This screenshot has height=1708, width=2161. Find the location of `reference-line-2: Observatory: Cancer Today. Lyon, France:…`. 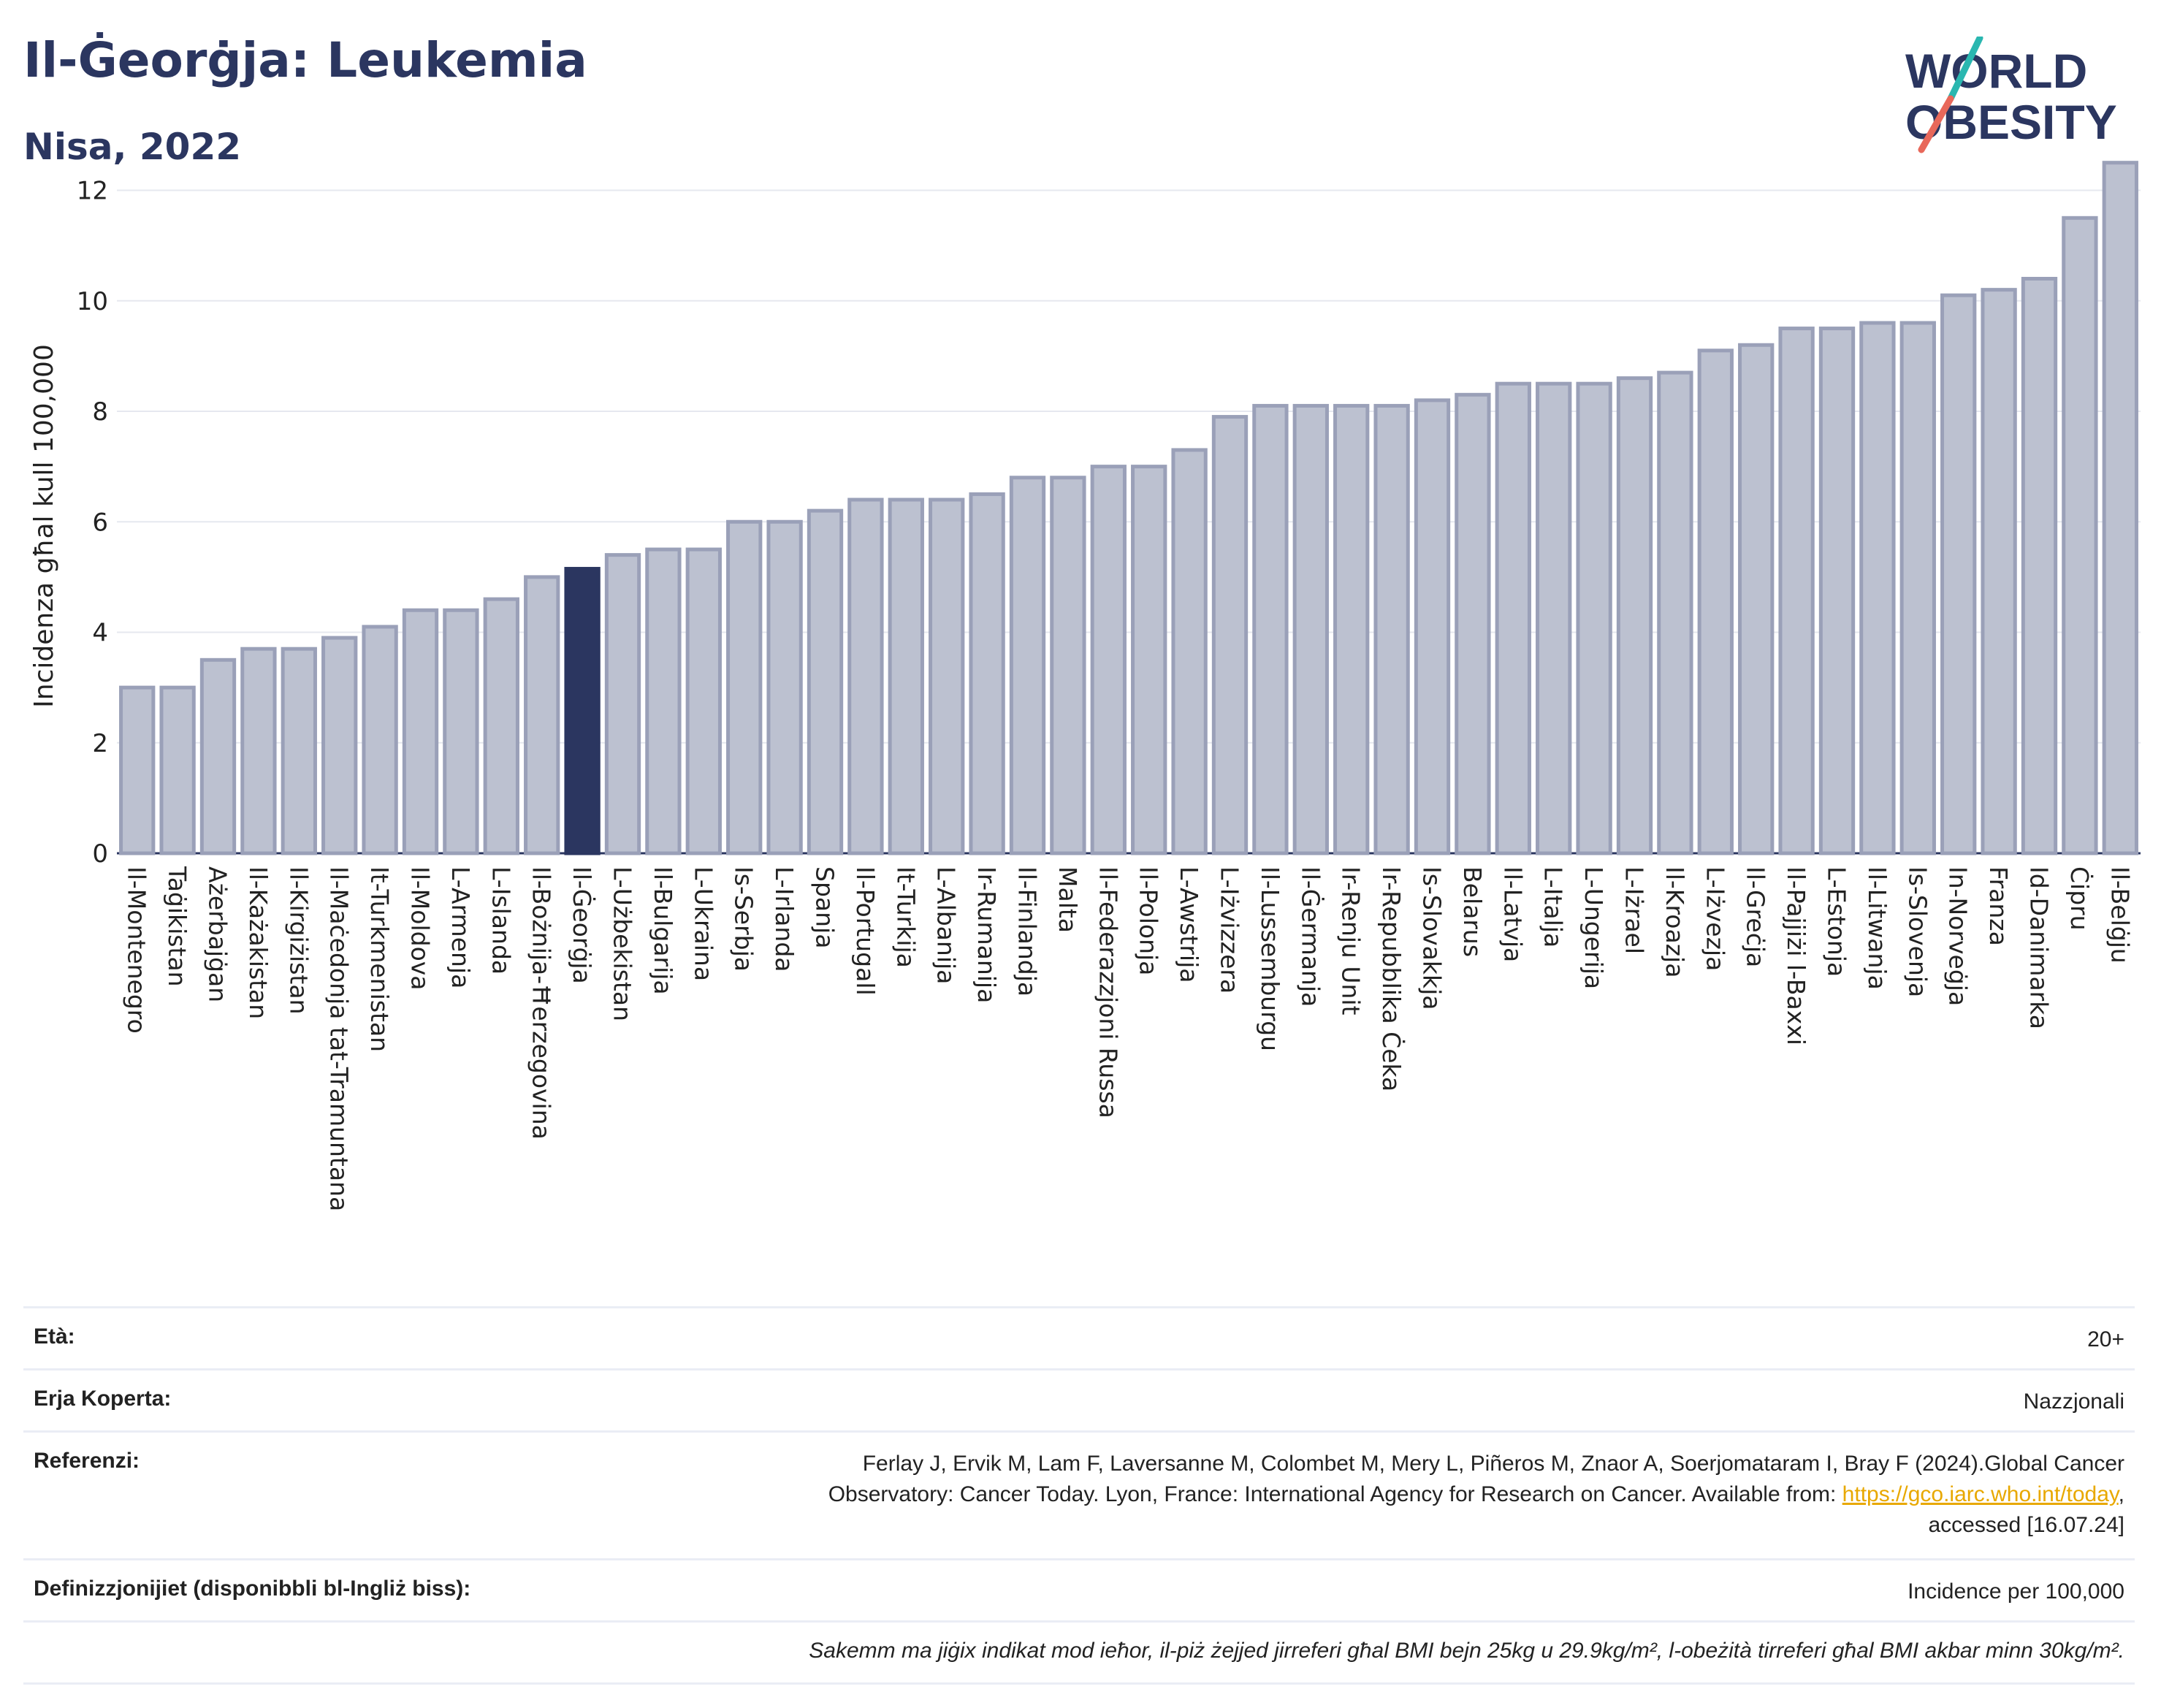

reference-line-2: Observatory: Cancer Today. Lyon, France:… is located at coordinates (1335, 1494).